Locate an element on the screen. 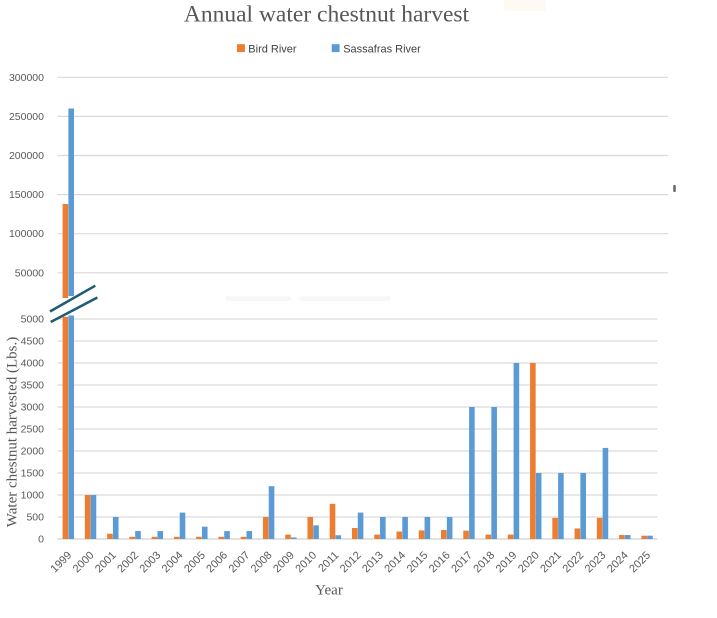 The height and width of the screenshot is (618, 717). svg-text: 0 is located at coordinates (41, 540).